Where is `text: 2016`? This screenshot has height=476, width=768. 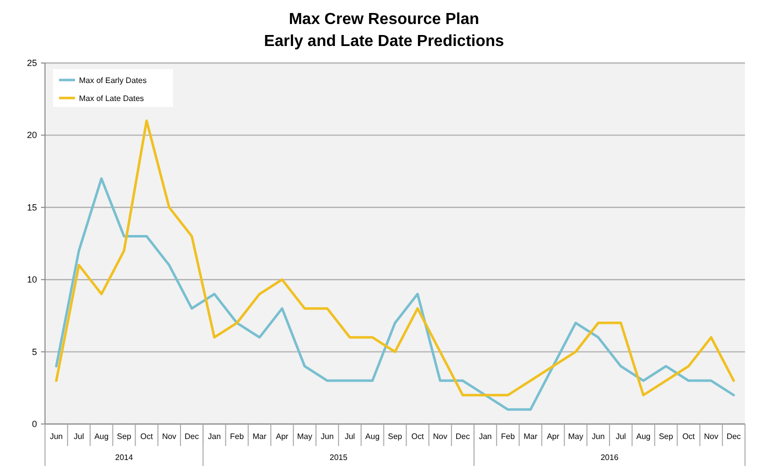
text: 2016 is located at coordinates (609, 457).